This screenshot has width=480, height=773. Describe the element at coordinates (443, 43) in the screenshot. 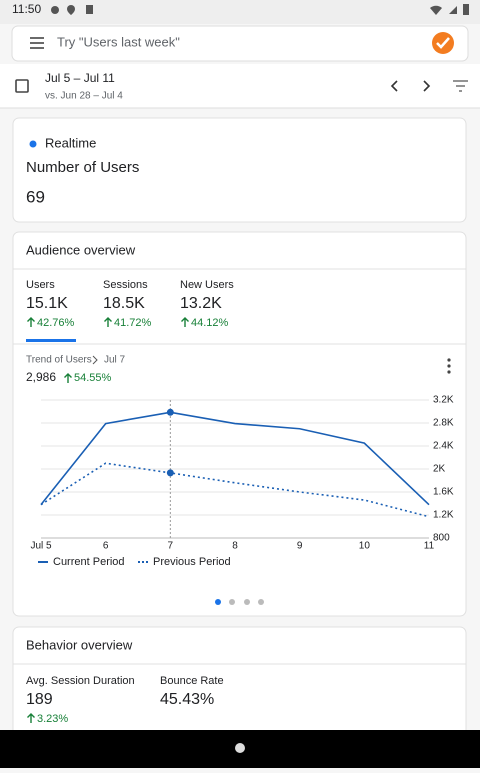

I see `app-logo-check` at that location.